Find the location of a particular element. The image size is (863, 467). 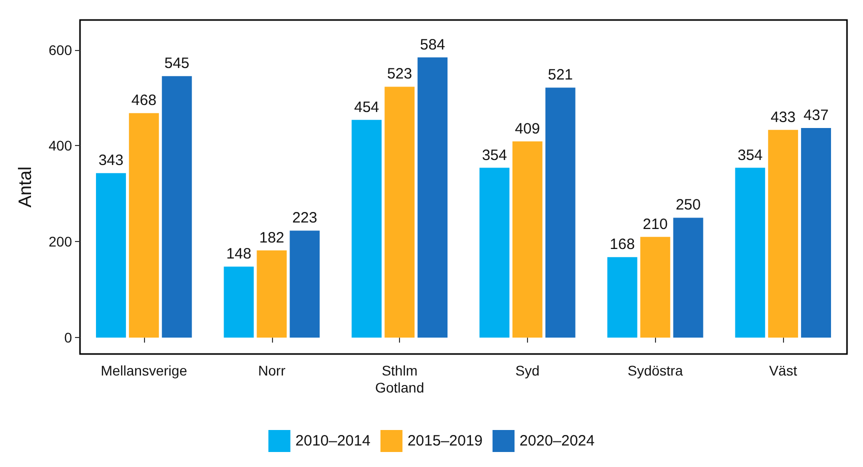

data-label: 223 is located at coordinates (305, 218).